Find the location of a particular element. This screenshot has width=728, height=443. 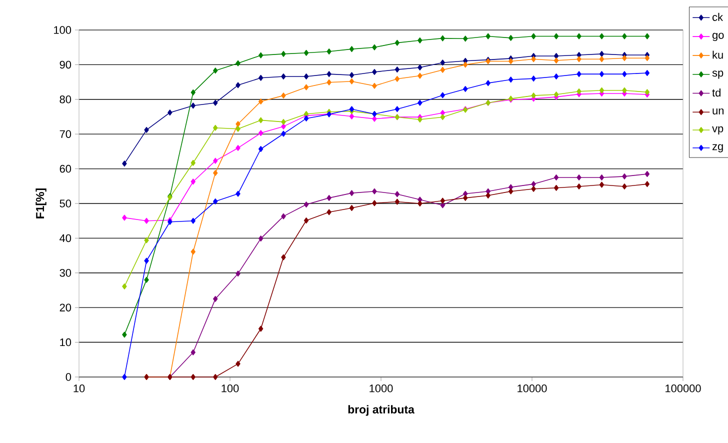

legend-label: sp is located at coordinates (718, 74).